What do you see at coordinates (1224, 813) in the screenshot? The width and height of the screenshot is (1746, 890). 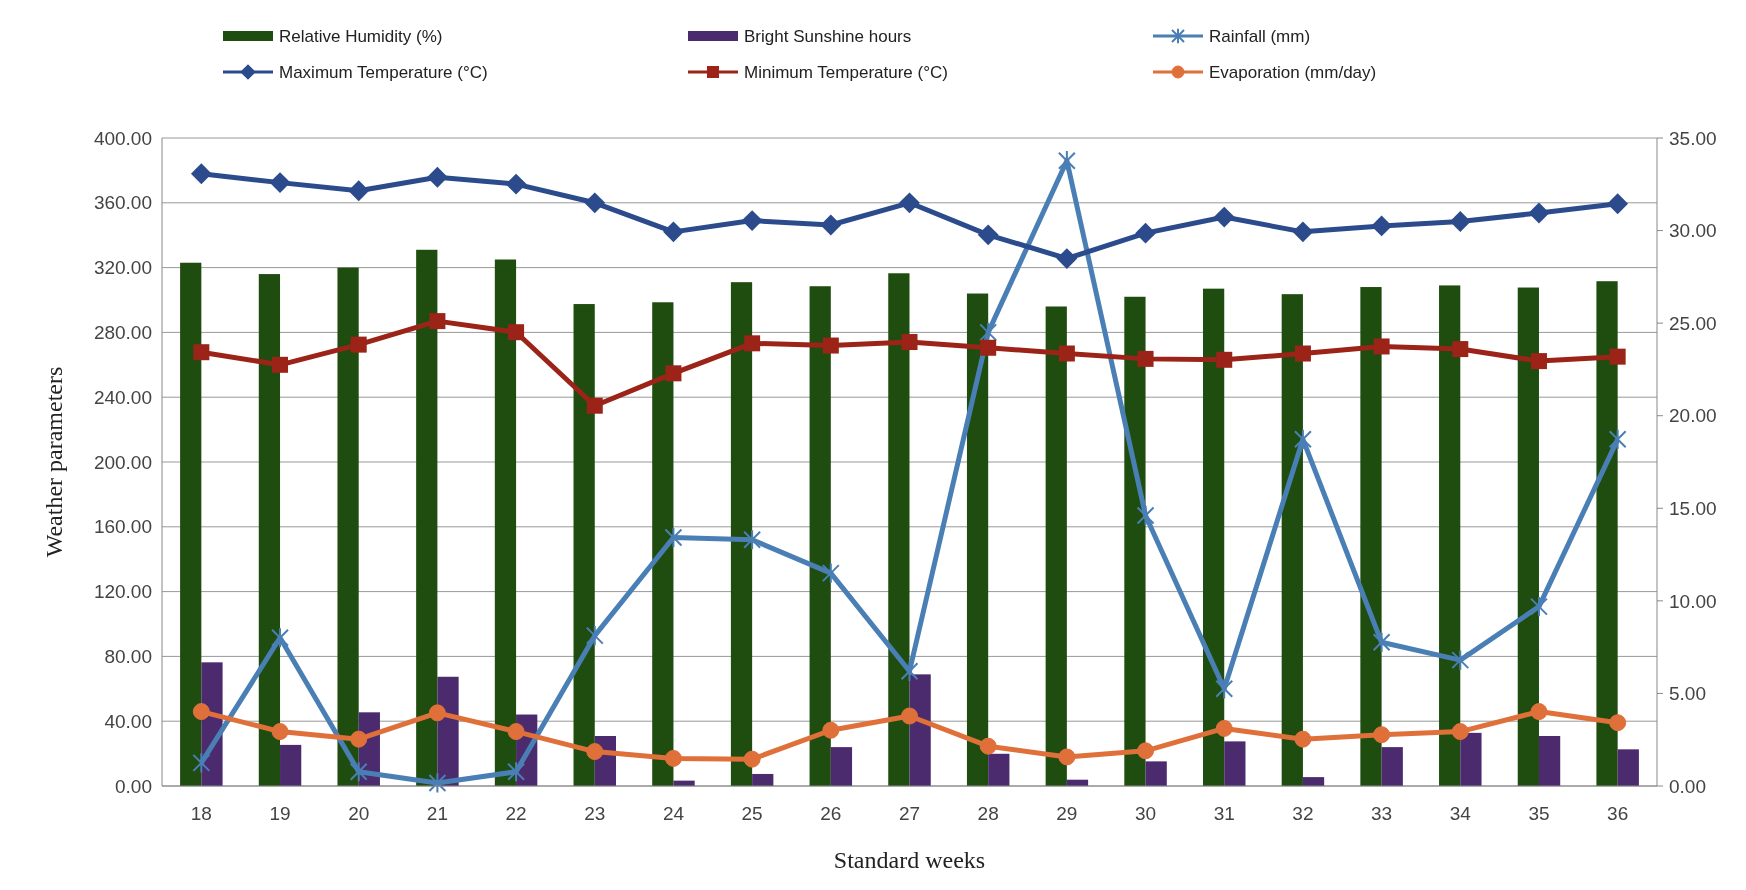 I see `x-tick-label: 31` at bounding box center [1224, 813].